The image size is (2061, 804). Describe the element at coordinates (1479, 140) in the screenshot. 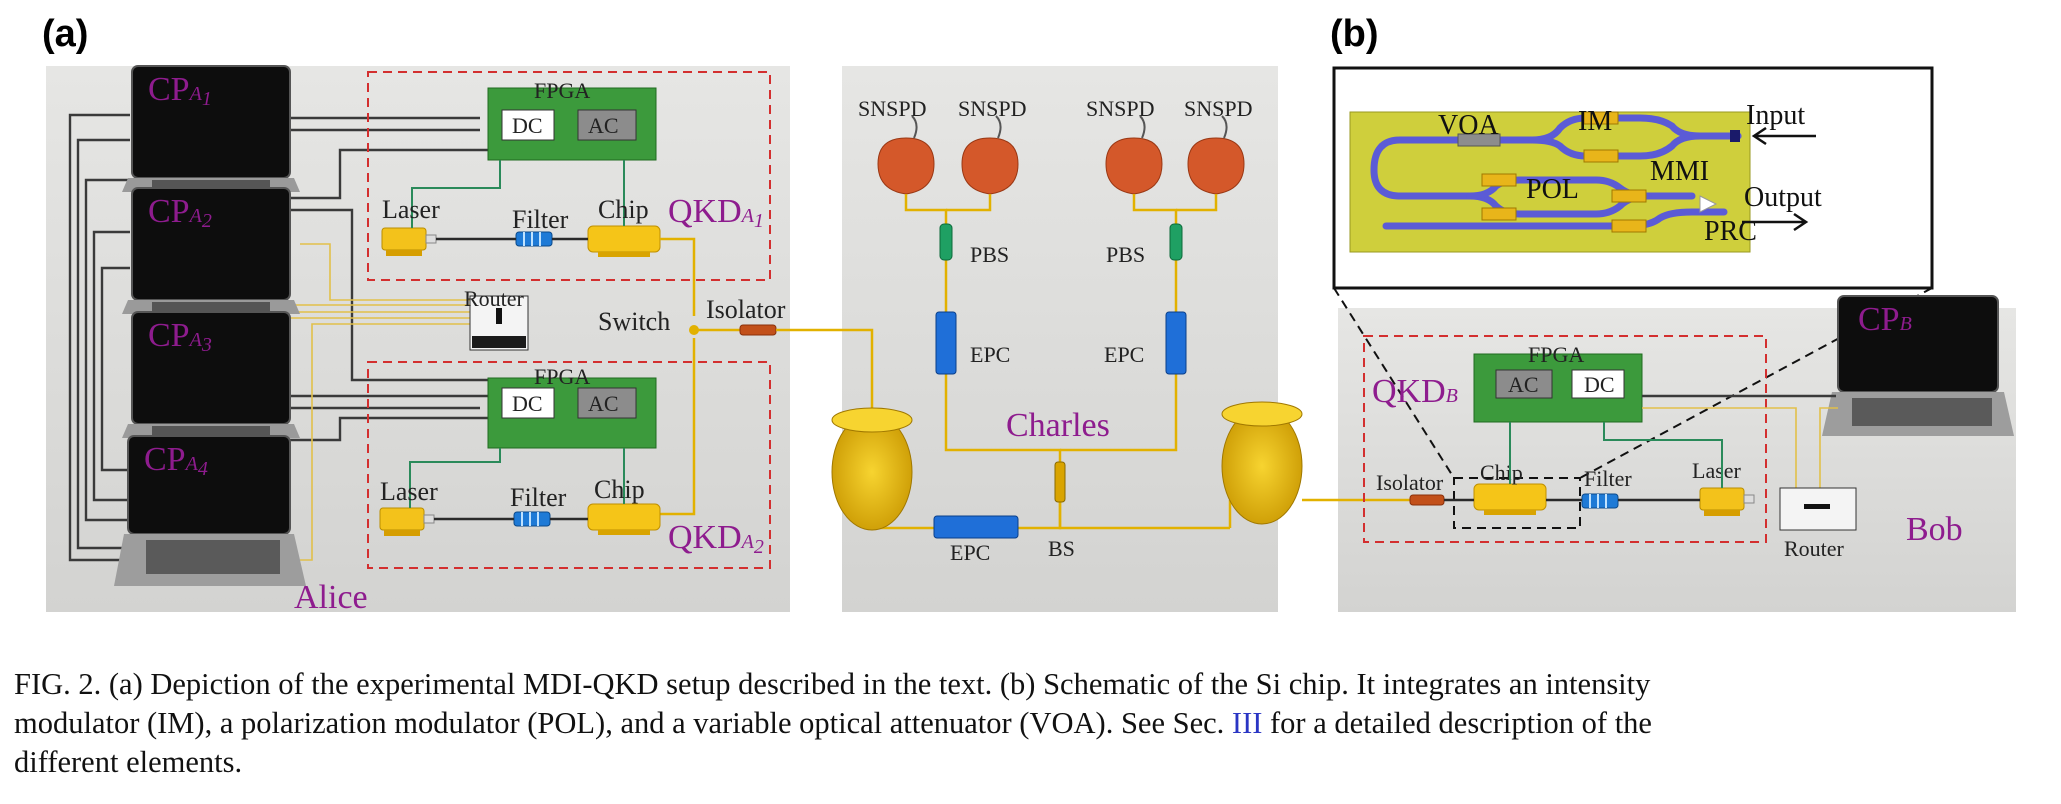

I see `voa-block` at that location.